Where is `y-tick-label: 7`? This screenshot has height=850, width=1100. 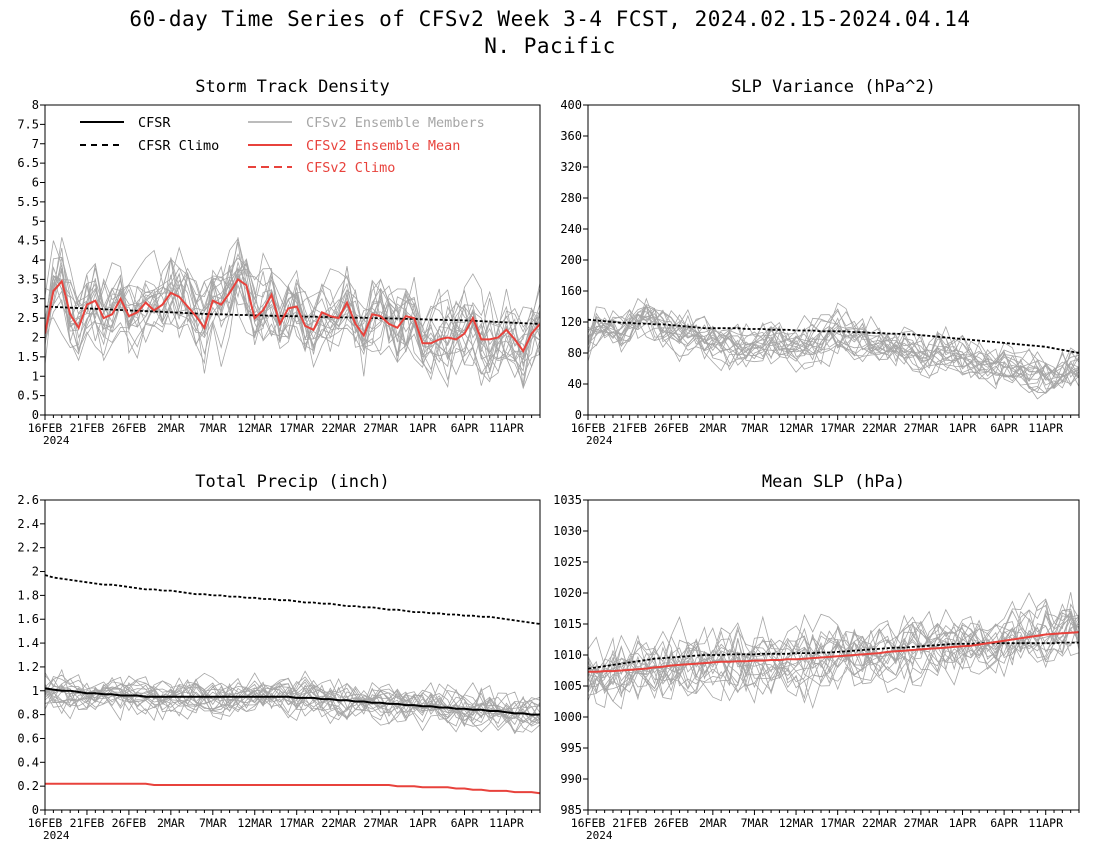 y-tick-label: 7 is located at coordinates (35, 144).